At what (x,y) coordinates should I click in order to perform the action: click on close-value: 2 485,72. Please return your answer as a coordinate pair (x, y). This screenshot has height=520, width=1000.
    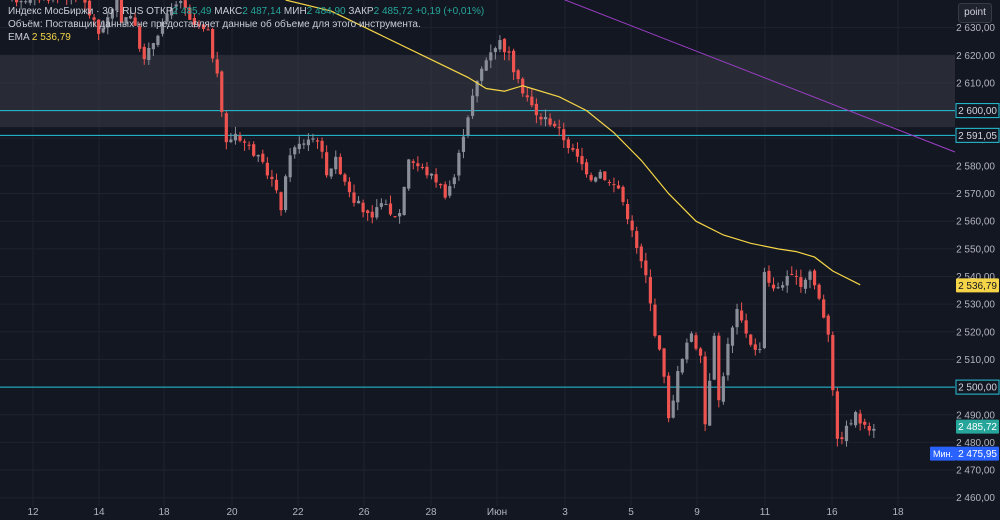
    Looking at the image, I should click on (393, 11).